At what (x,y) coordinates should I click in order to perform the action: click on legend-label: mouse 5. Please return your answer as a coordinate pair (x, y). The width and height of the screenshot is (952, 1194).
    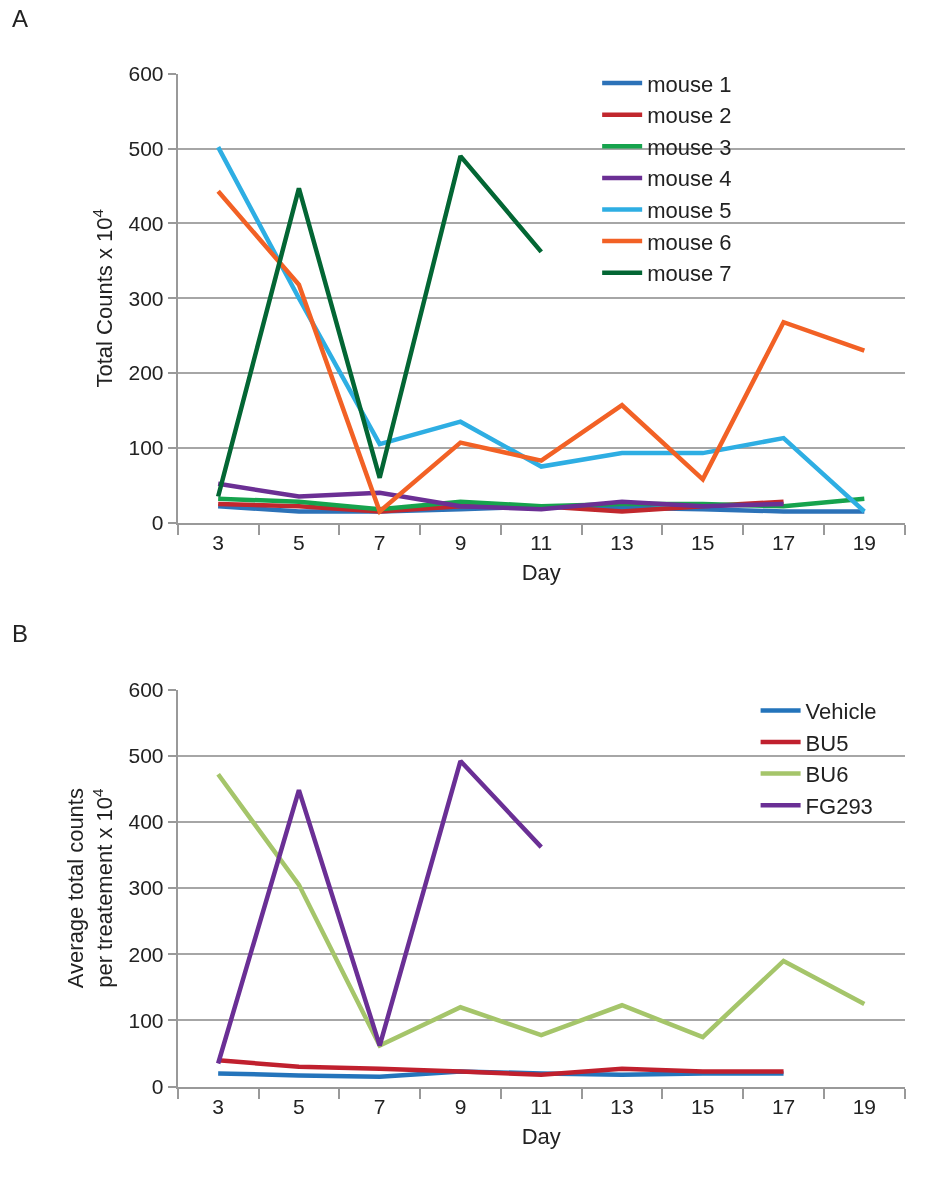
    Looking at the image, I should click on (689, 211).